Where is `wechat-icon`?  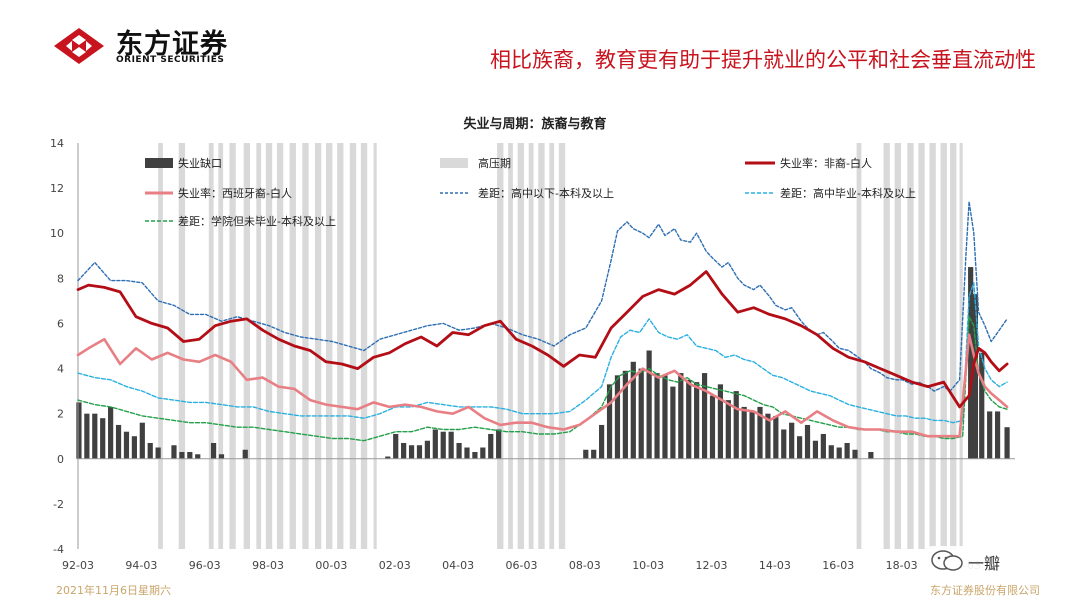
wechat-icon is located at coordinates (947, 560).